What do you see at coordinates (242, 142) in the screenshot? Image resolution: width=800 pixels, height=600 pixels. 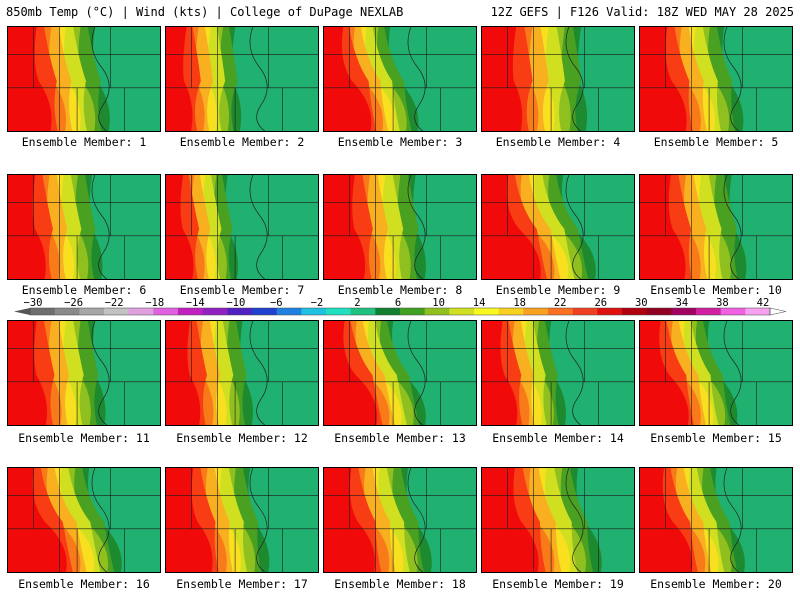 I see `ensemble-member-label: Ensemble Member: 2` at bounding box center [242, 142].